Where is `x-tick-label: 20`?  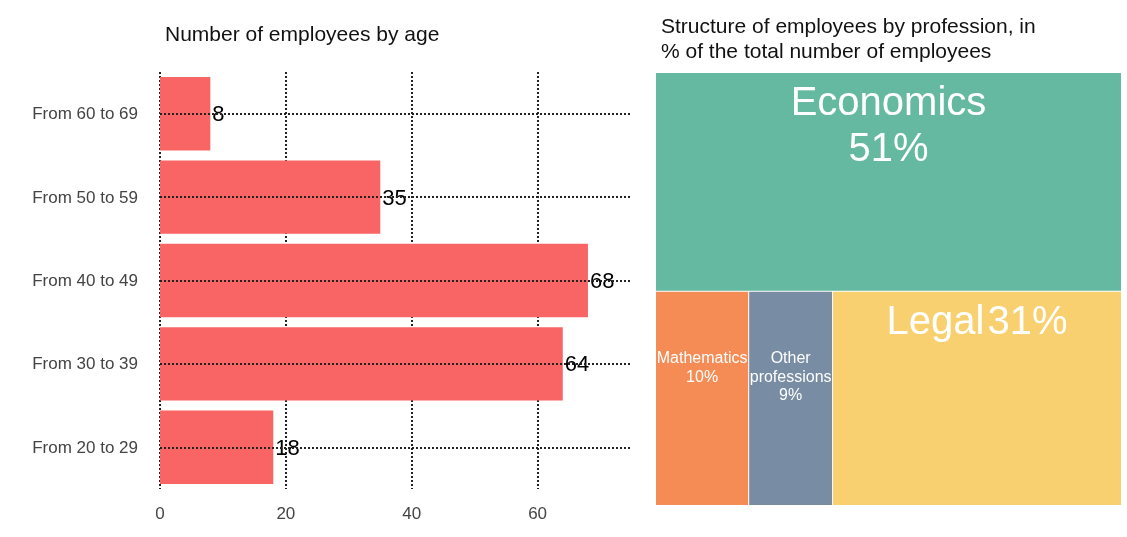
x-tick-label: 20 is located at coordinates (286, 513).